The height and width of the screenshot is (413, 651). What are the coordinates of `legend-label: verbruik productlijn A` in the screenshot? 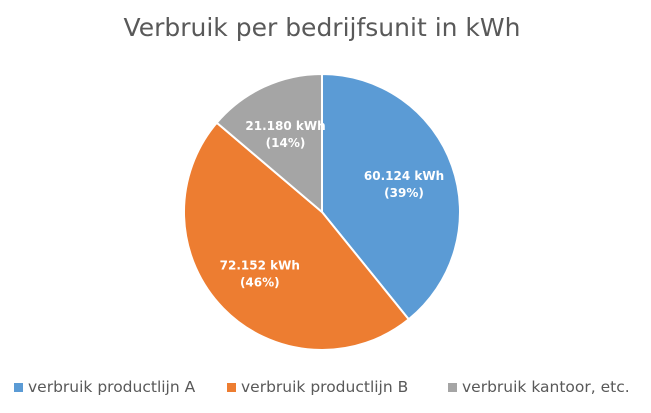 It's located at (112, 387).